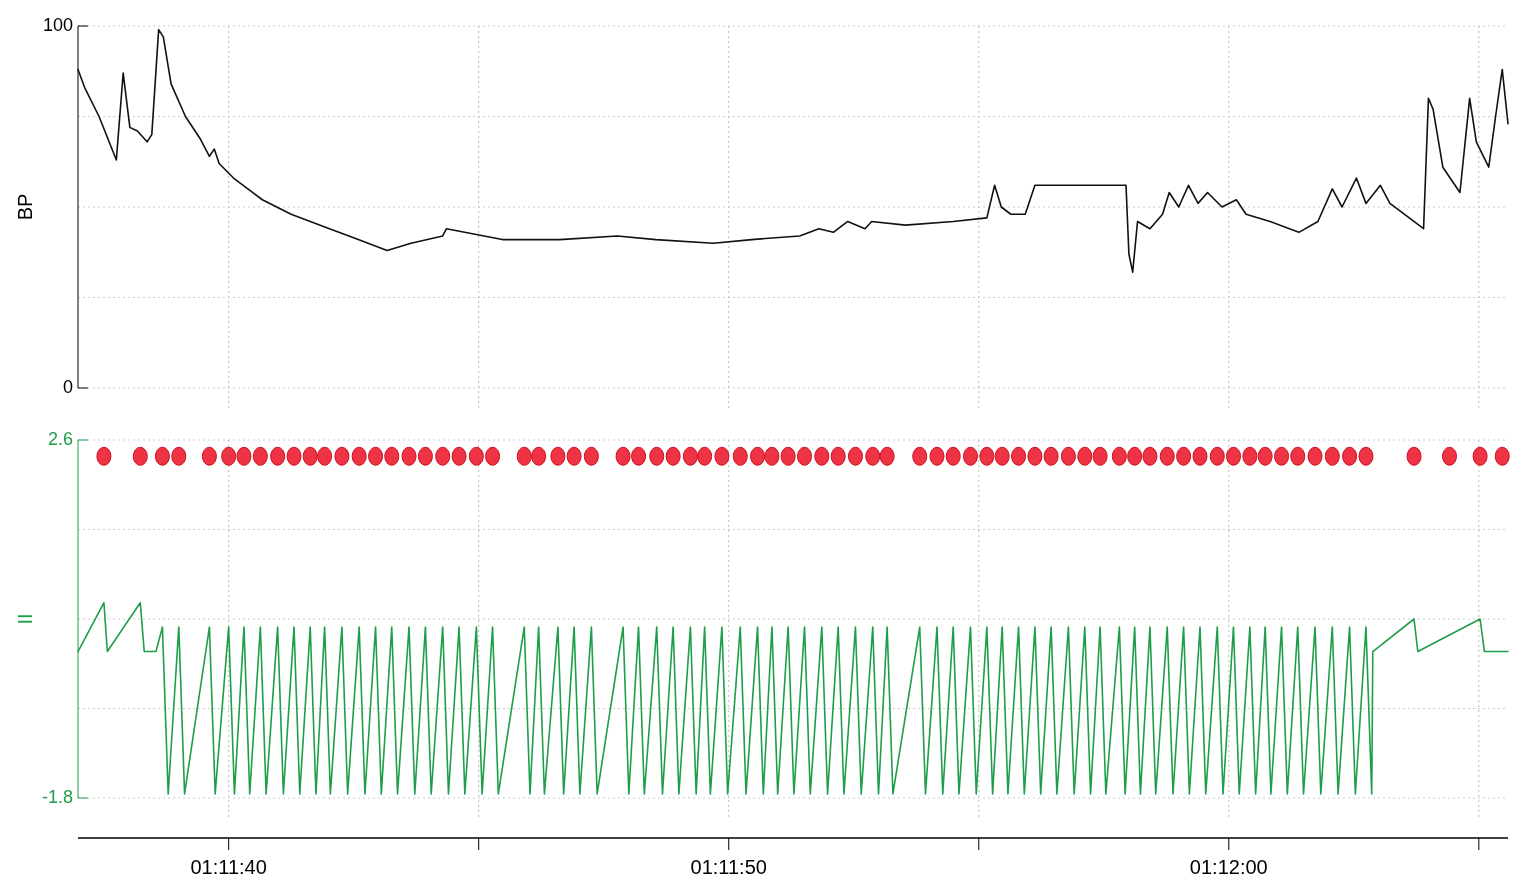 The height and width of the screenshot is (889, 1528). Describe the element at coordinates (57, 796) in the screenshot. I see `y-tick-label: -1.8` at that location.